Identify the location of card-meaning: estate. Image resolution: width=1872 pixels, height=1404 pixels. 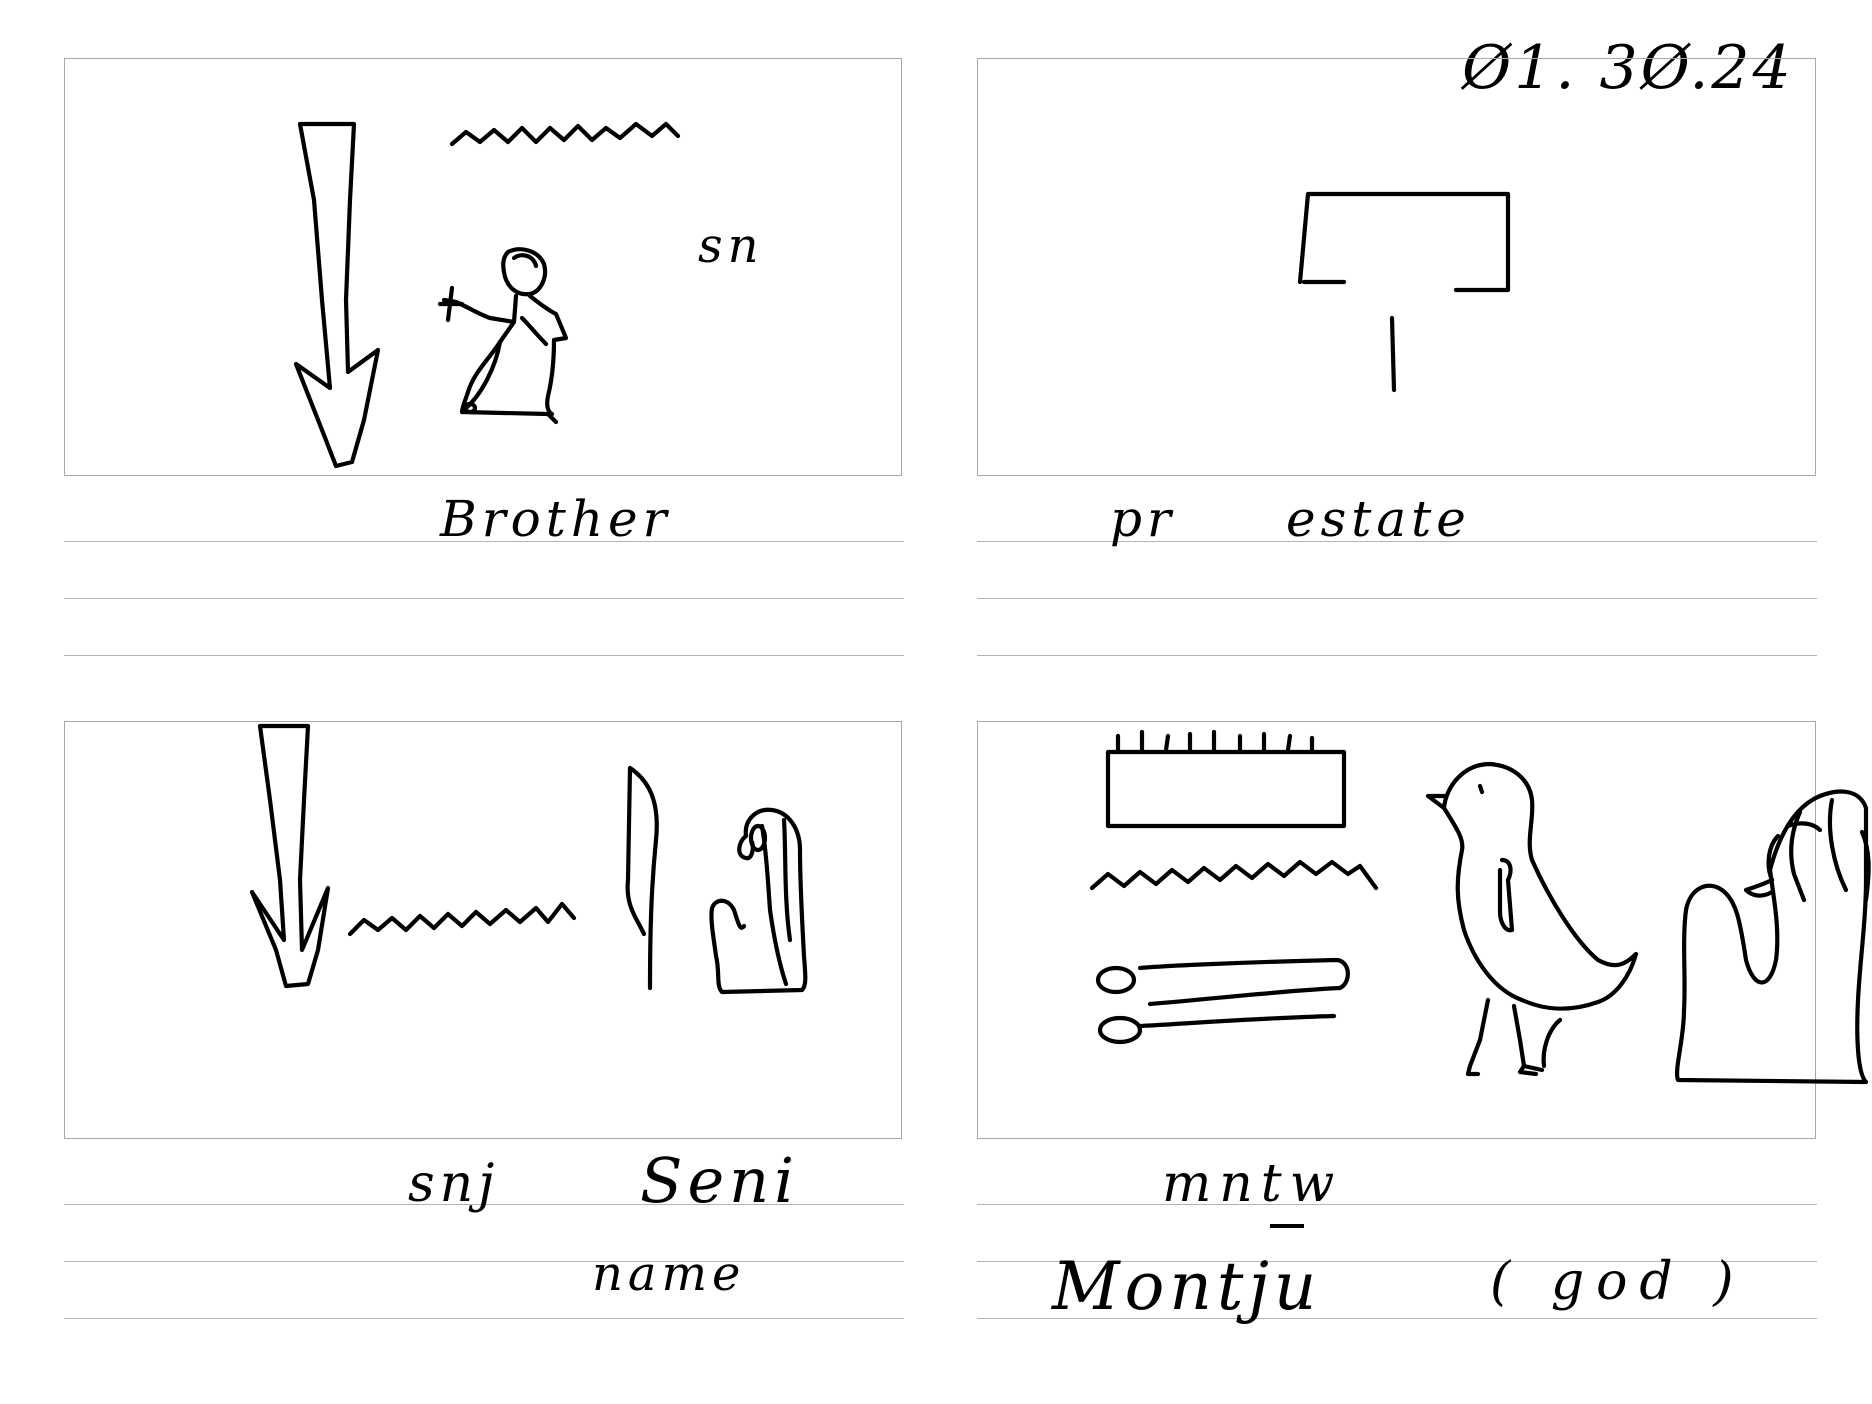
(1378, 519).